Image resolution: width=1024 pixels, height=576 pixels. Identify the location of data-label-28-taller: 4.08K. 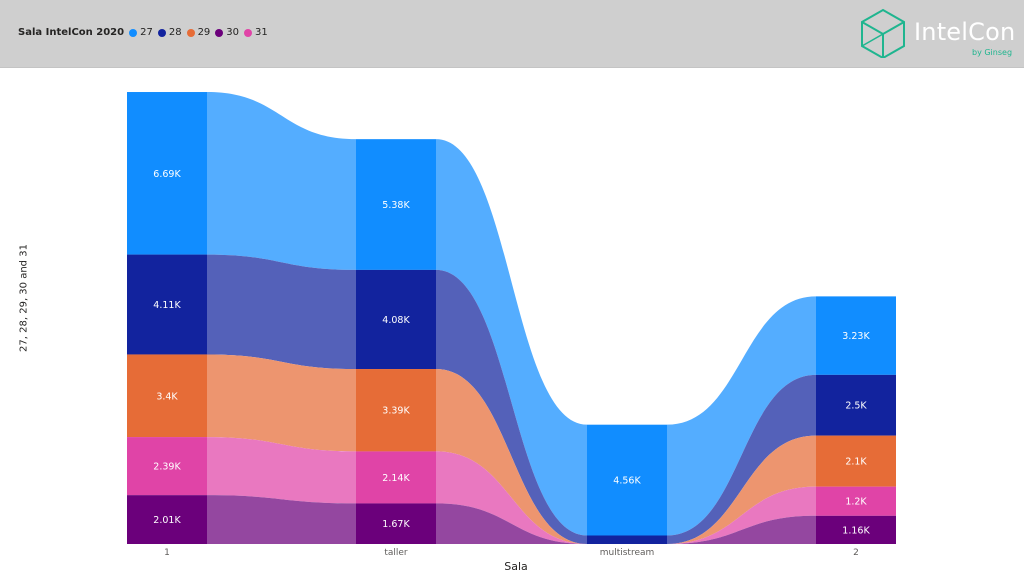
(396, 320).